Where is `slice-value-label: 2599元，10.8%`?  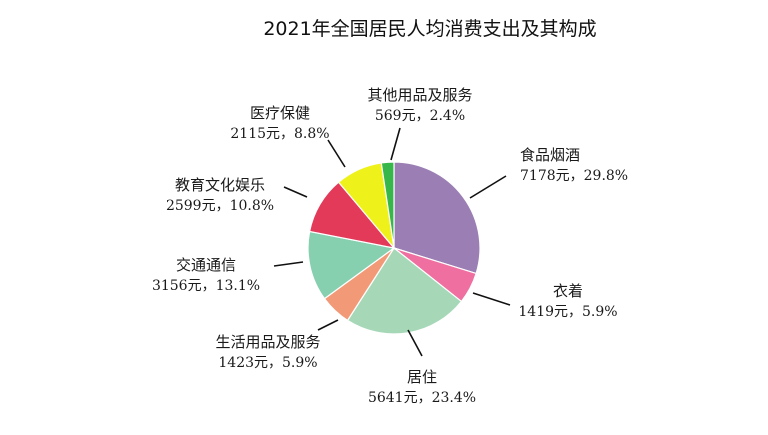
slice-value-label: 2599元，10.8% is located at coordinates (220, 206).